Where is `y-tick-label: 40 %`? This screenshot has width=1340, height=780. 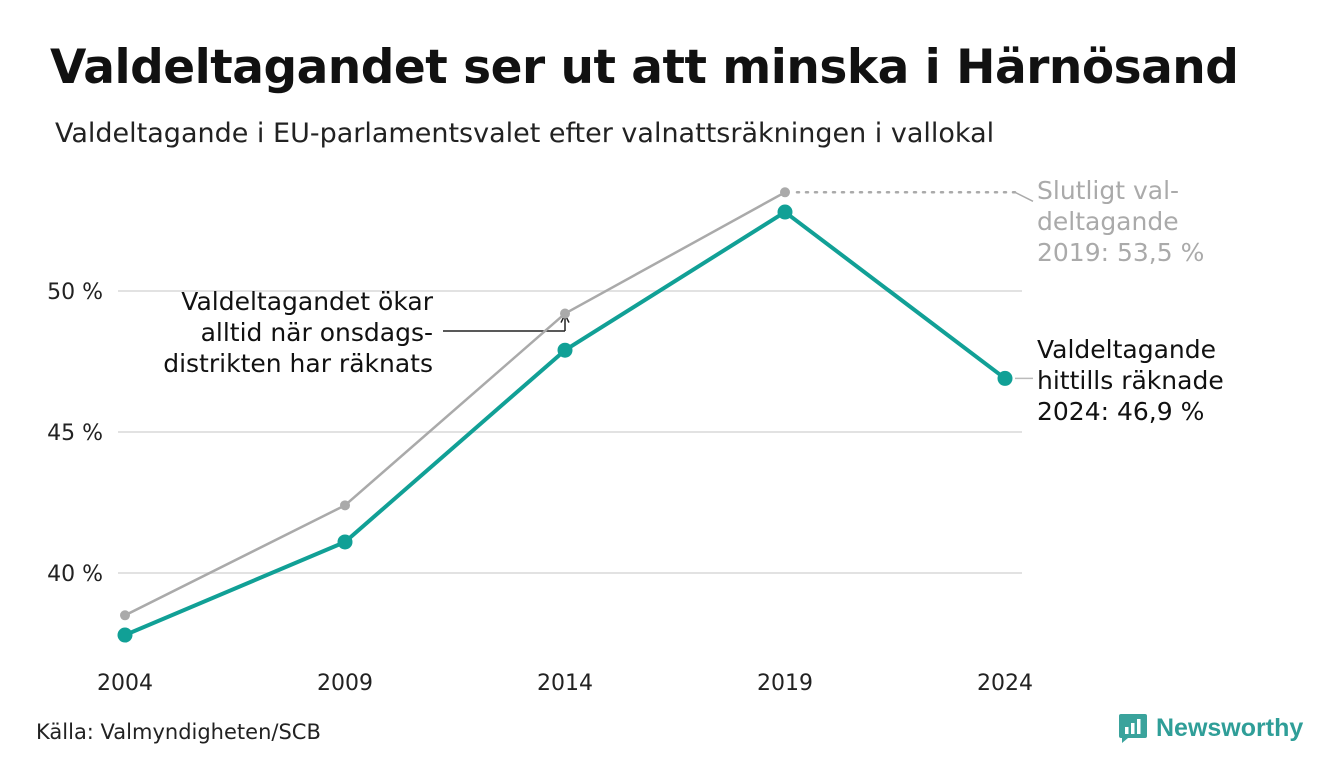 y-tick-label: 40 % is located at coordinates (75, 574).